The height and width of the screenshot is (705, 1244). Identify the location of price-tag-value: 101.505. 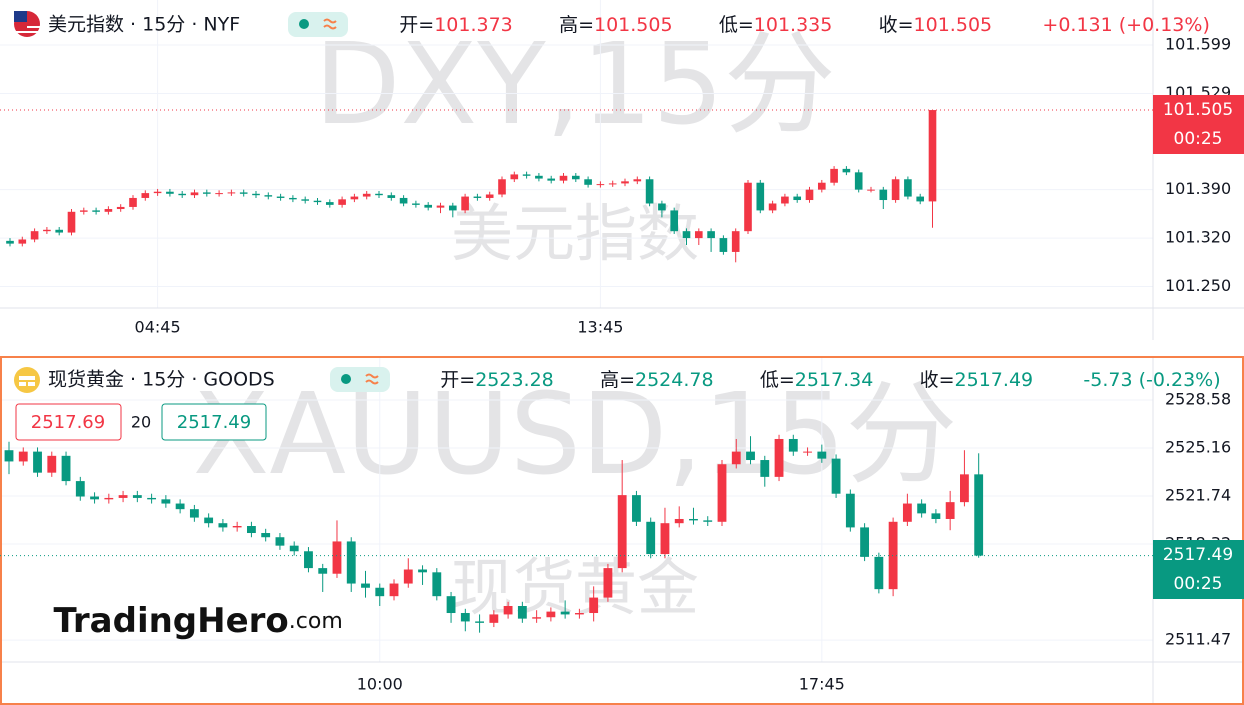
(1198, 110).